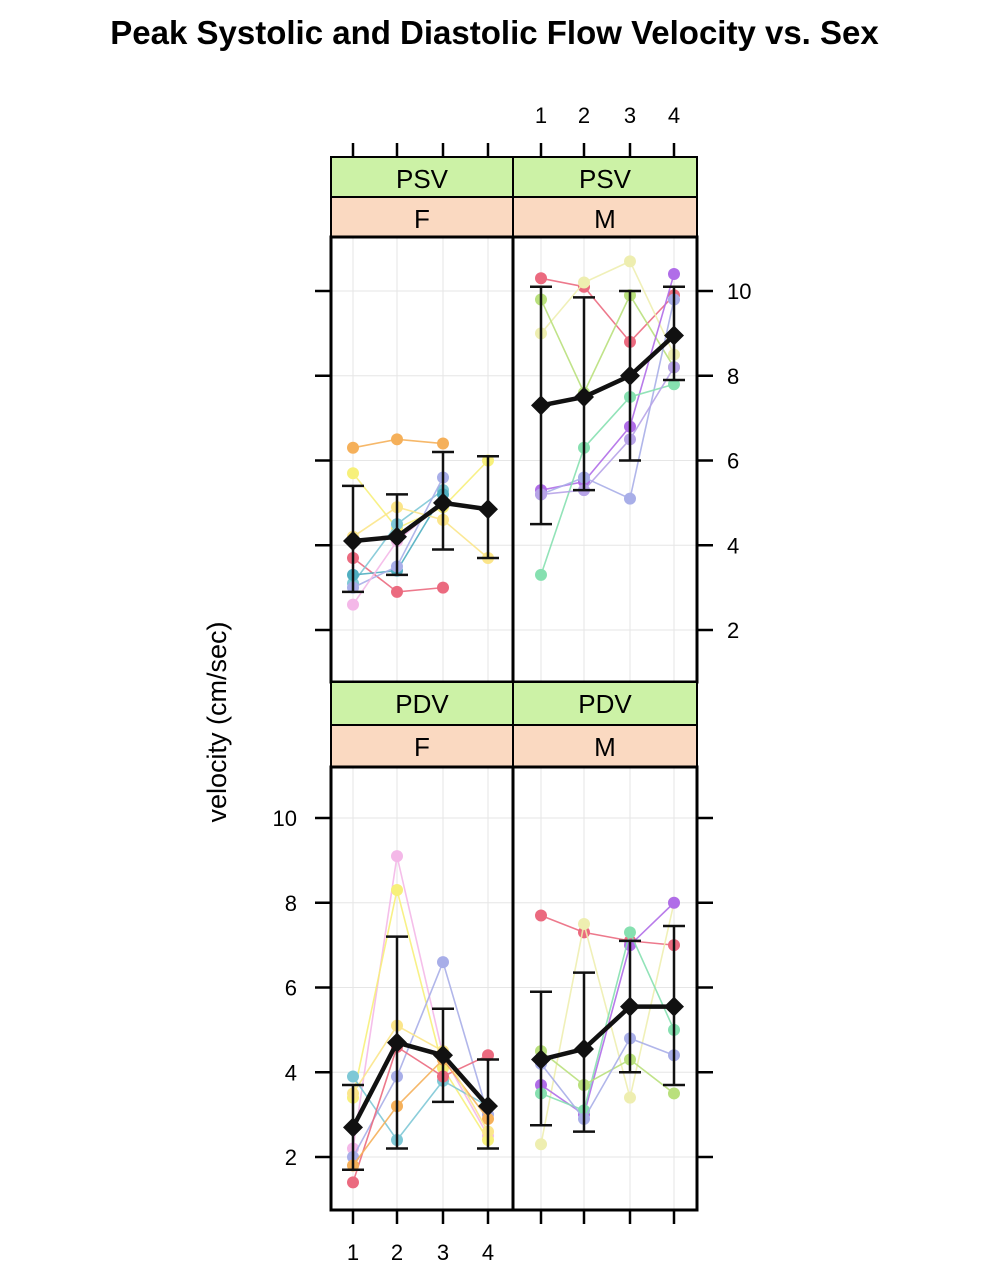 This screenshot has width=989, height=1280. I want to click on x-tick-label-bottom: 3, so click(443, 1252).